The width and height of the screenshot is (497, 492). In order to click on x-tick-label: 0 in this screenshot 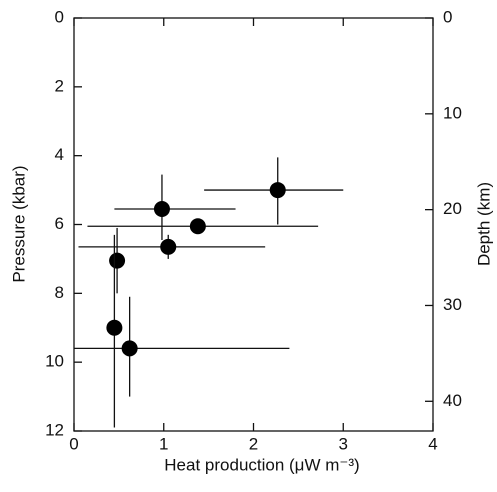, I will do `click(73, 443)`.